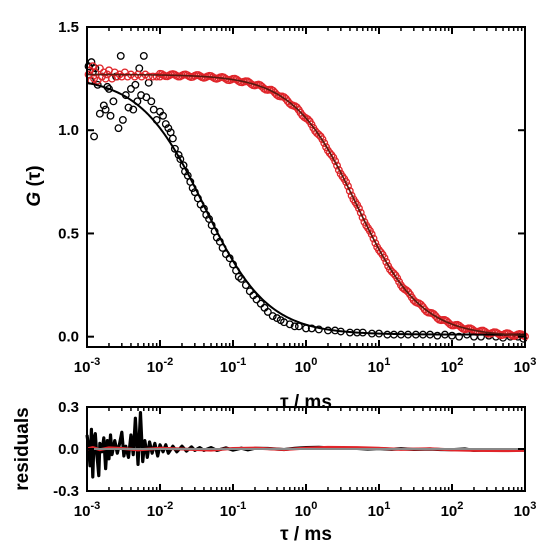 This screenshot has height=555, width=550. Describe the element at coordinates (525, 510) in the screenshot. I see `residuals-x-tick-label: 10³` at that location.